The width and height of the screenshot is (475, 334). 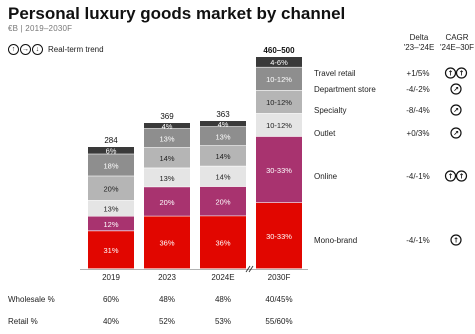 I want to click on trend-legend: ↑ → ↓ Real-term trend, so click(x=56, y=49).